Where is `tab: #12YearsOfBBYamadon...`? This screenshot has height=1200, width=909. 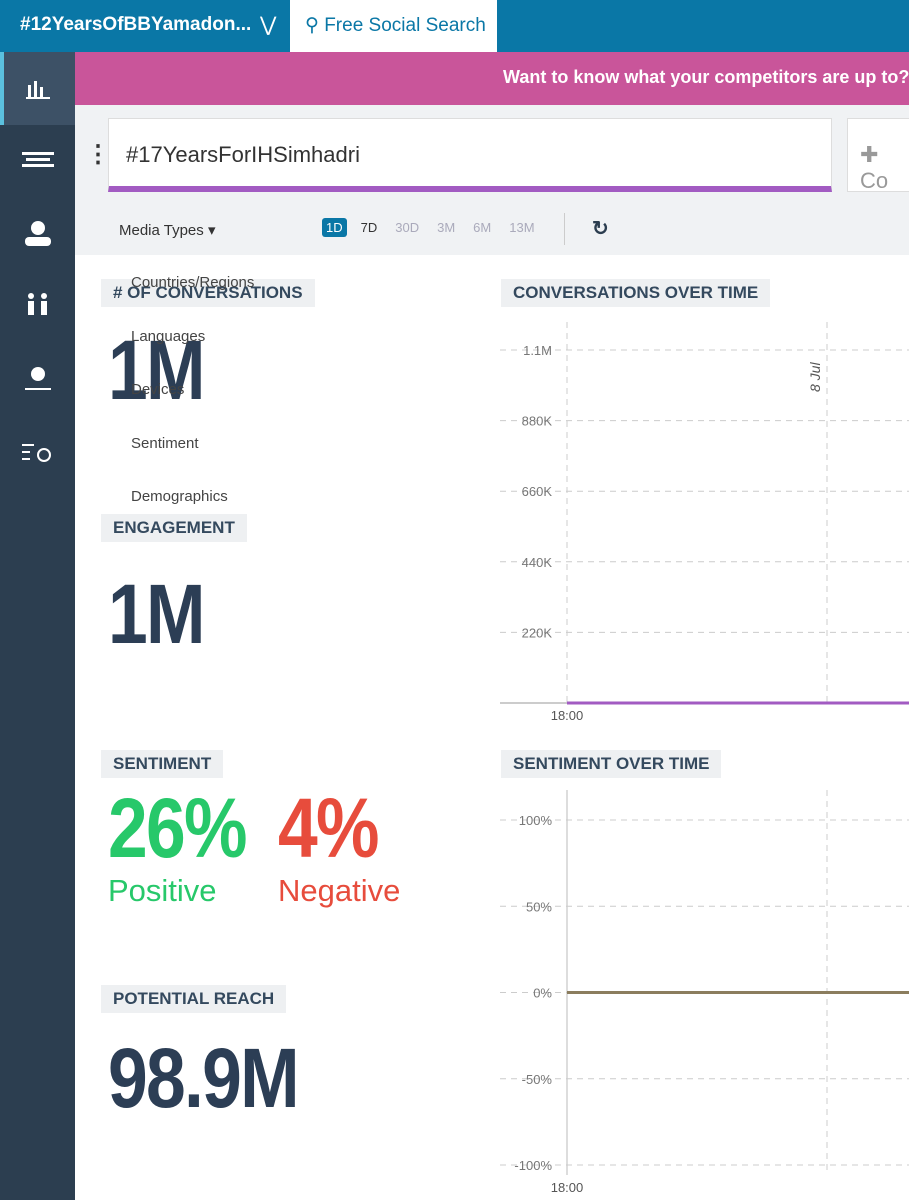
tab: #12YearsOfBBYamadon... is located at coordinates (136, 24).